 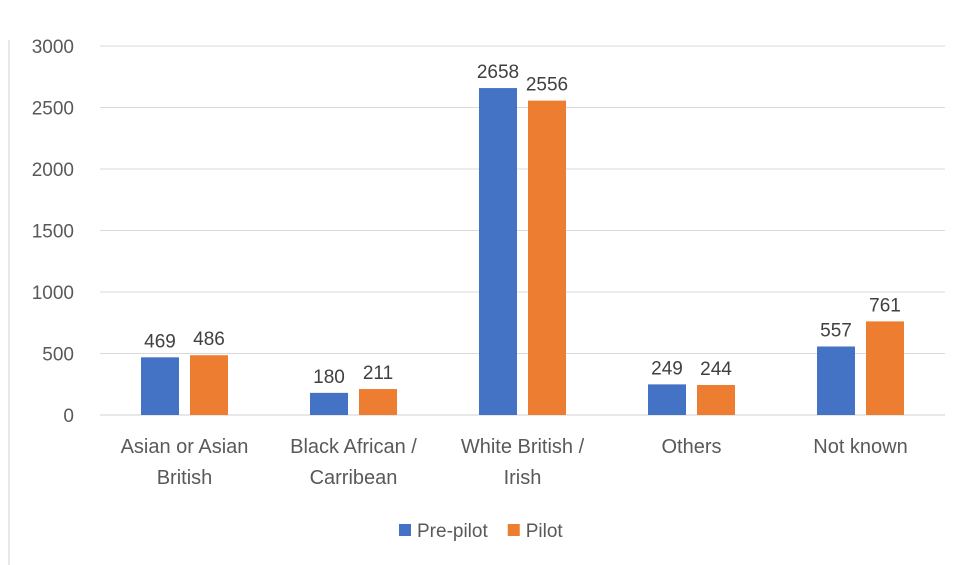 What do you see at coordinates (885, 305) in the screenshot?
I see `data-label: 761` at bounding box center [885, 305].